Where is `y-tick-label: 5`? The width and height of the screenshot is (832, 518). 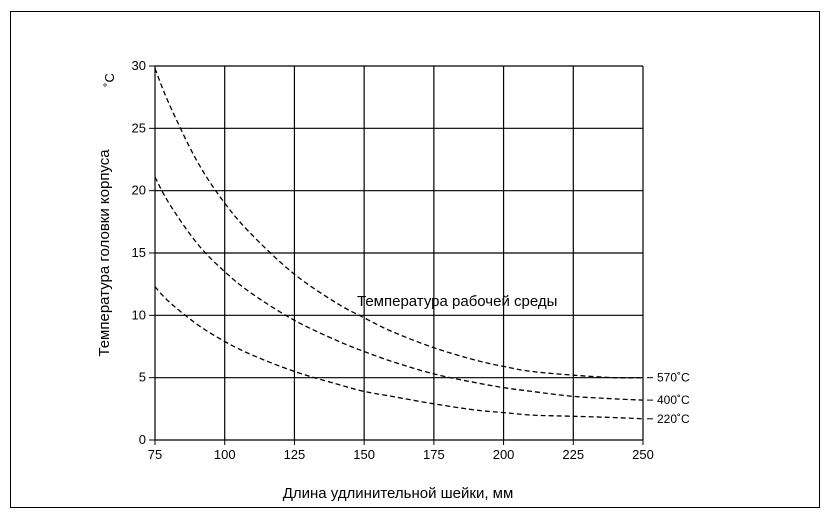
y-tick-label: 5 is located at coordinates (142, 377).